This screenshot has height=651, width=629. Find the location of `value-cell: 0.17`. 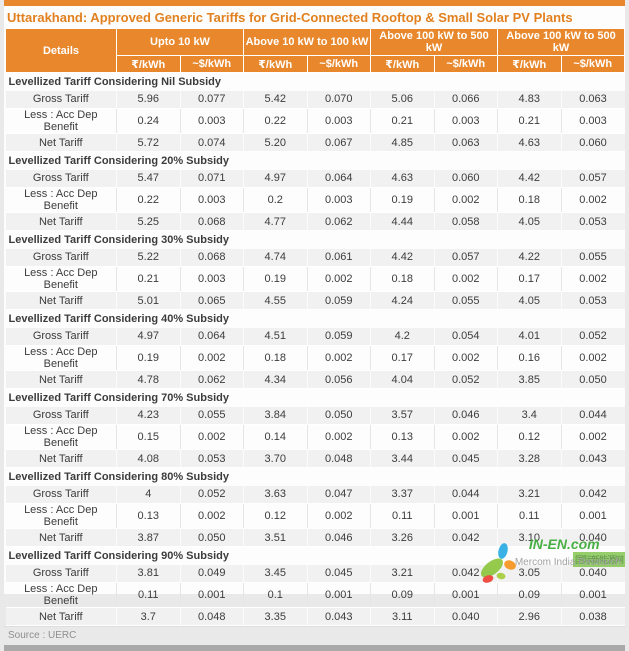

value-cell: 0.17 is located at coordinates (402, 358).